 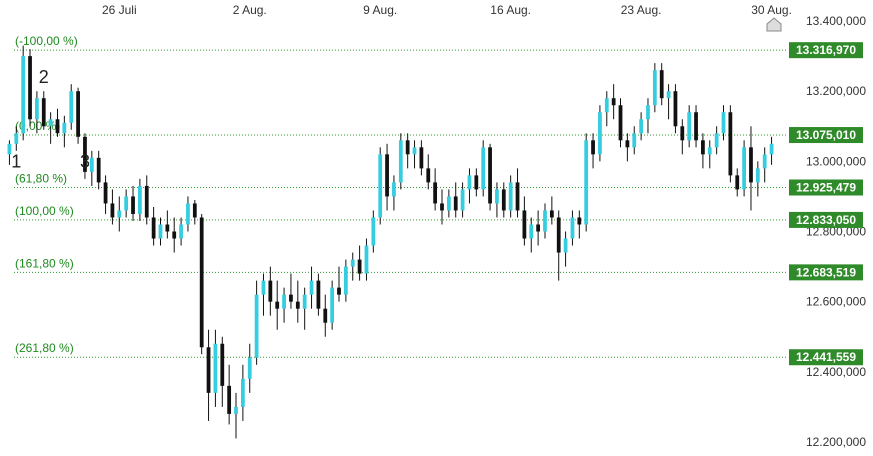 I want to click on x-tick-label: 26 Juli, so click(x=119, y=10).